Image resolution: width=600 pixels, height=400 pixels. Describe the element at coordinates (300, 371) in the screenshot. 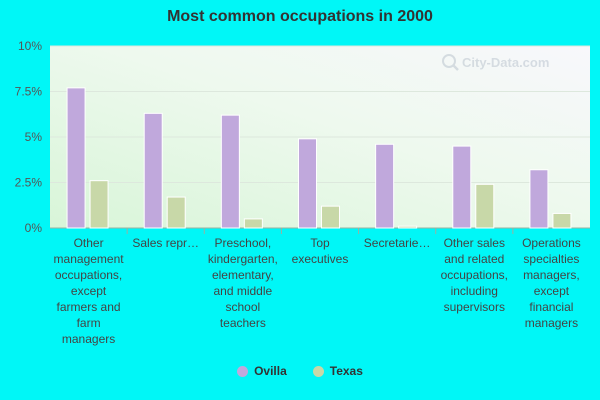

I see `legend: Ovilla Texas` at that location.